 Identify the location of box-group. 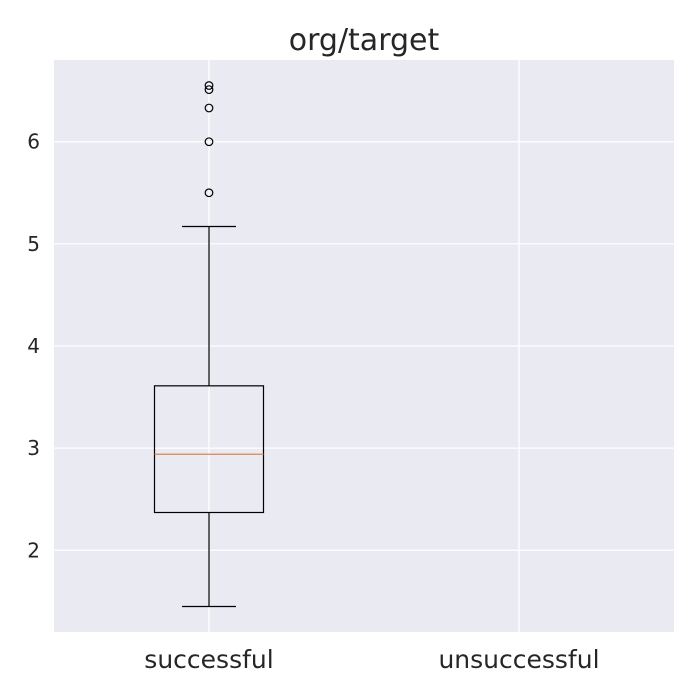
(209, 344).